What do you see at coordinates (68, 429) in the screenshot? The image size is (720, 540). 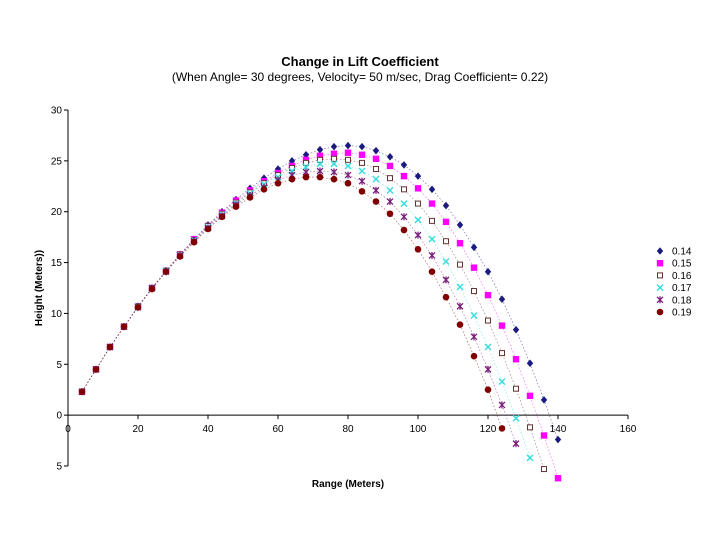 I see `x-tick-label: 0` at bounding box center [68, 429].